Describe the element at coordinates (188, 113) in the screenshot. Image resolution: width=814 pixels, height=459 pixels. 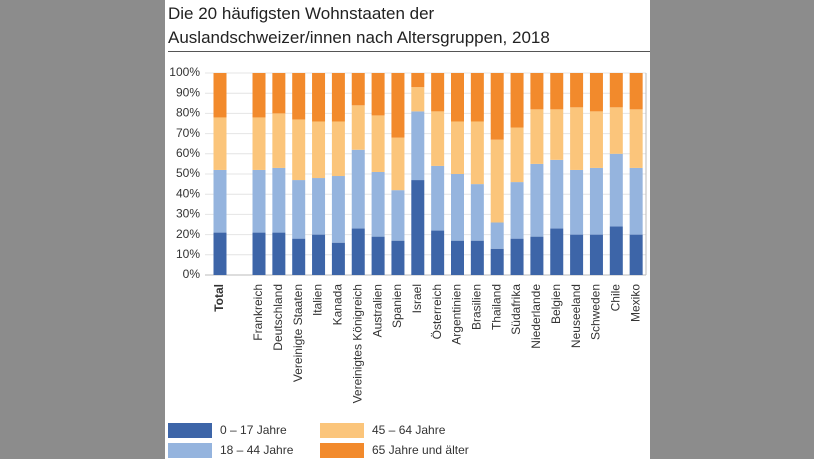
I see `y-tick-label: 80%` at that location.